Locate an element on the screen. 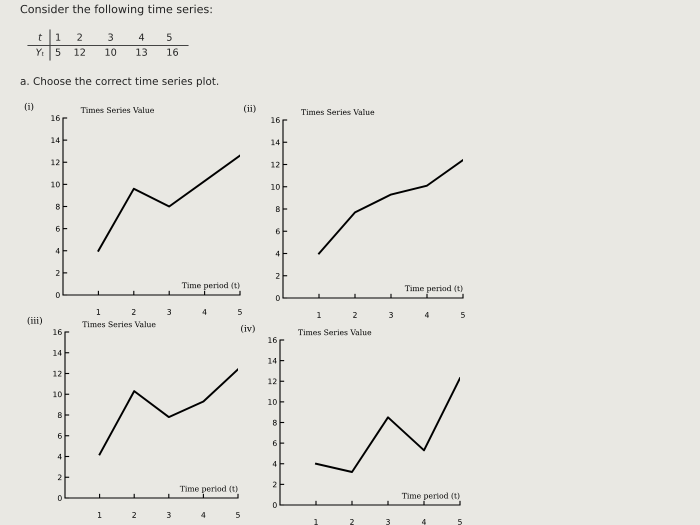  chart-title: (iv) is located at coordinates (248, 329).